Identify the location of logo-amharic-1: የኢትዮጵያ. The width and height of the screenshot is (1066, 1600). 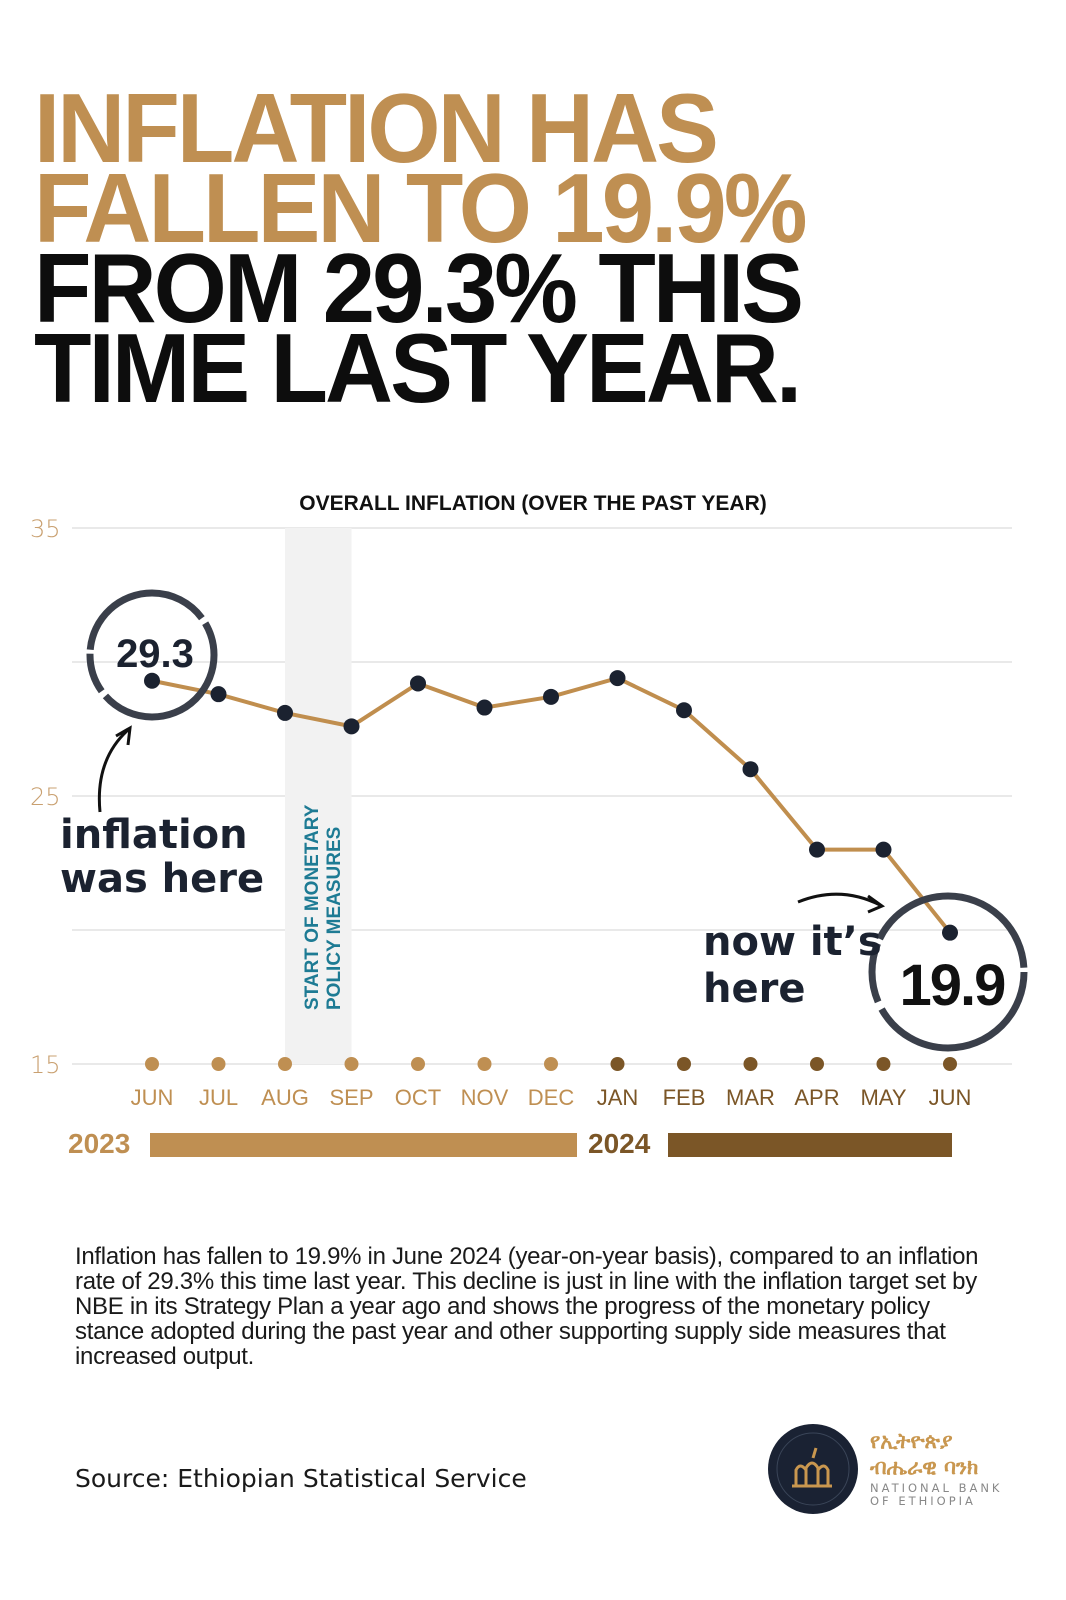
(911, 1441).